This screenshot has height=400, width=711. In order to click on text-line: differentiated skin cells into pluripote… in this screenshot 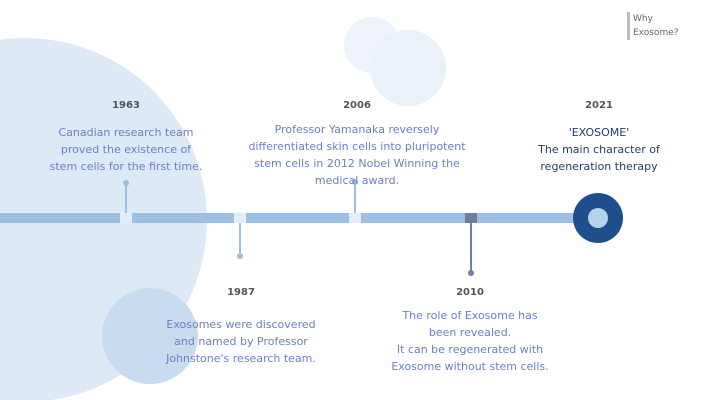, I will do `click(357, 146)`.